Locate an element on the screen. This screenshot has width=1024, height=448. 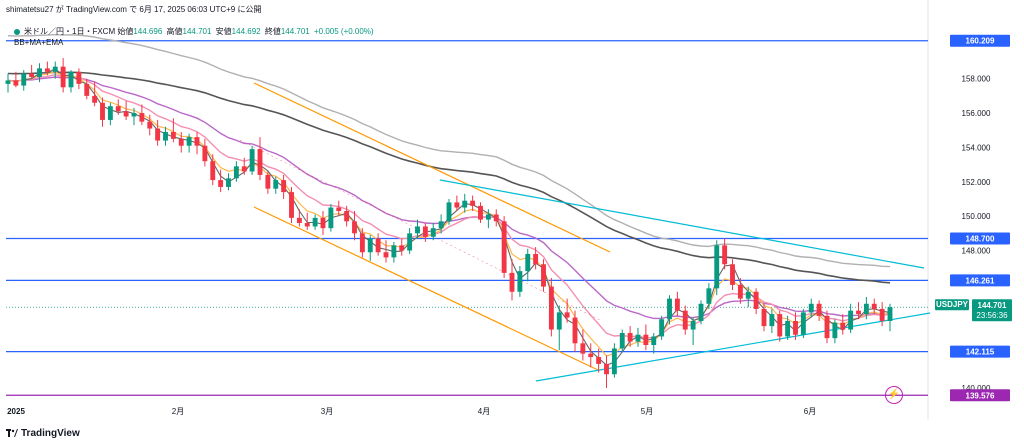
price-label-text: 142.115 is located at coordinates (980, 352).